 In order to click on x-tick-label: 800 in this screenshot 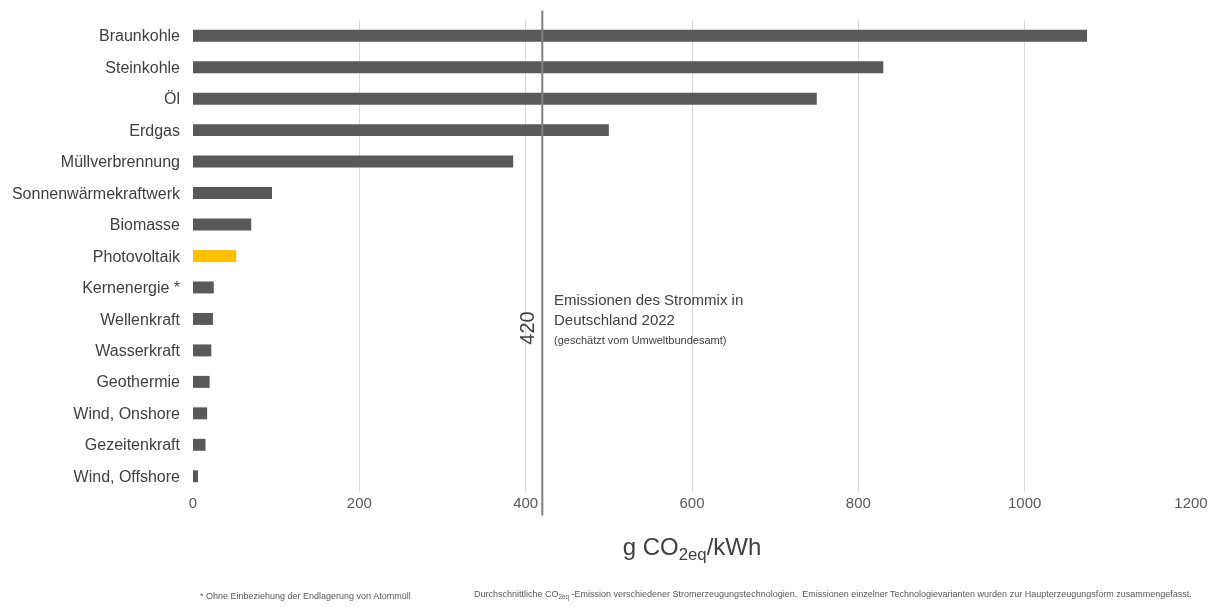, I will do `click(858, 502)`.